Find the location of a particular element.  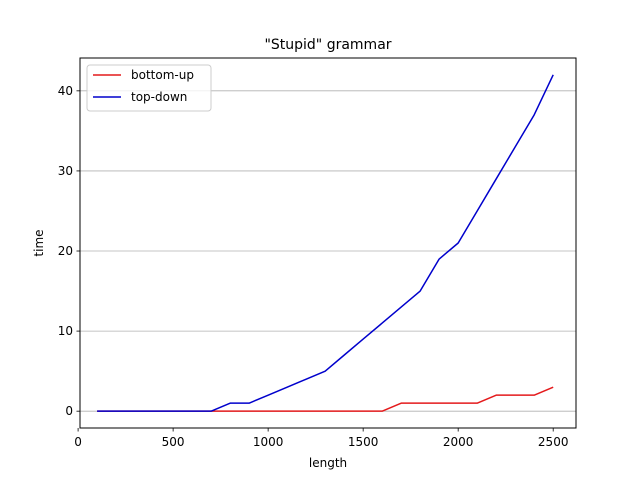

x-tick-label: 2500 is located at coordinates (553, 442).